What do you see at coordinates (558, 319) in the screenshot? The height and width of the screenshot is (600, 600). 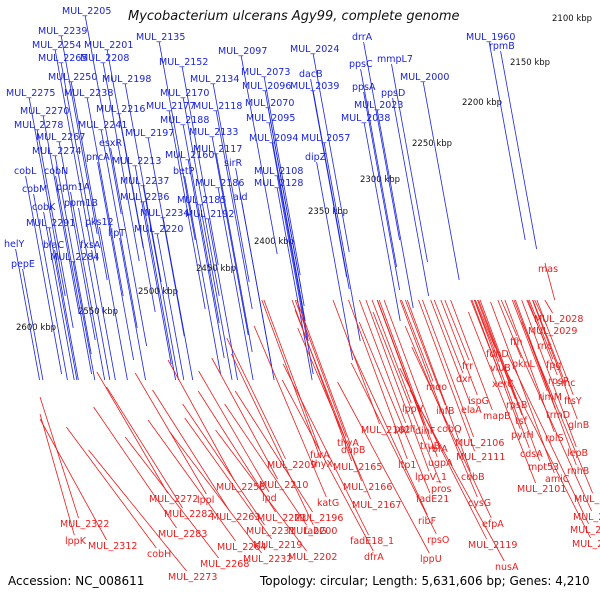 I see `reverse-gene-label: MUL_2028` at bounding box center [558, 319].